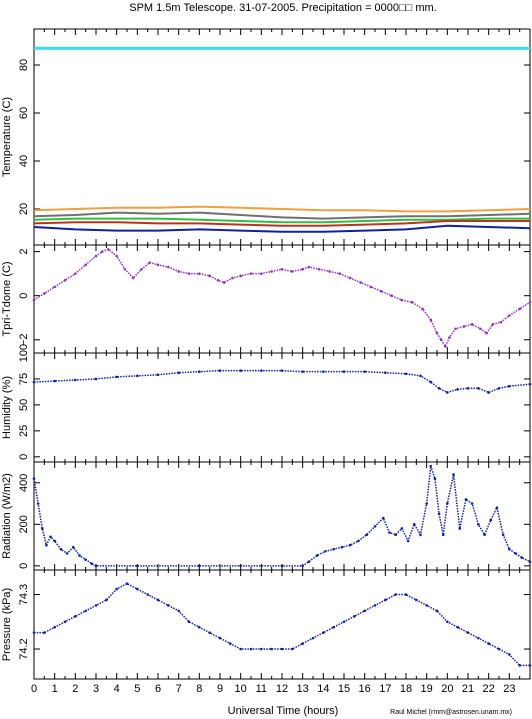  I want to click on series-line-green, so click(281, 220).